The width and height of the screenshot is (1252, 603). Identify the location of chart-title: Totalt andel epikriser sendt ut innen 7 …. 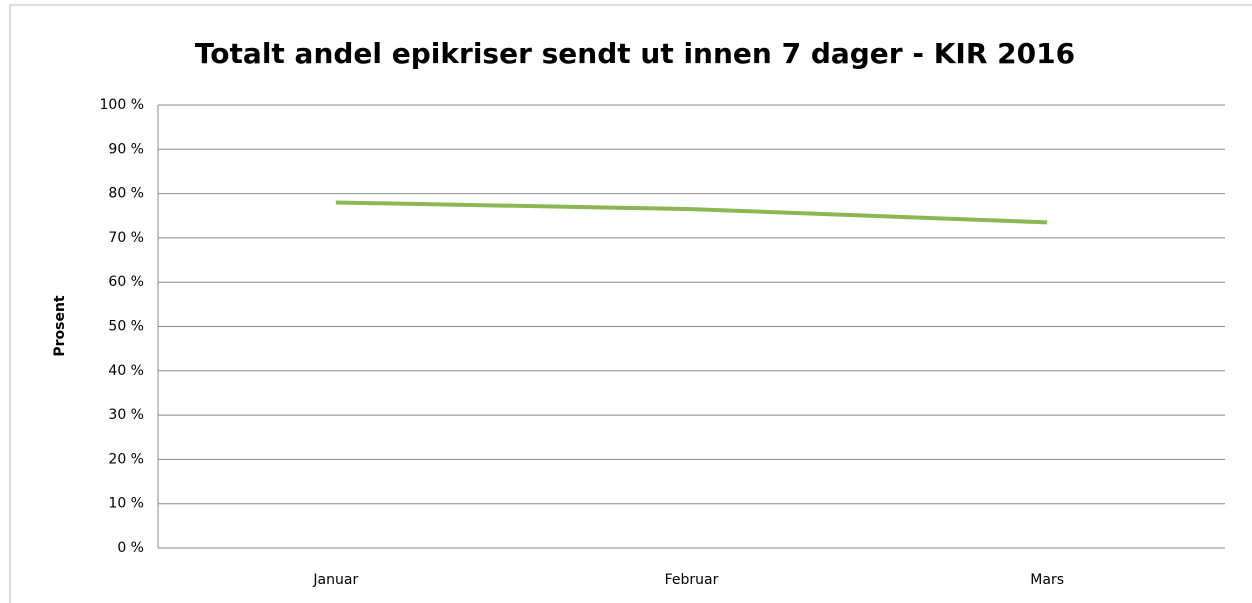
(635, 53).